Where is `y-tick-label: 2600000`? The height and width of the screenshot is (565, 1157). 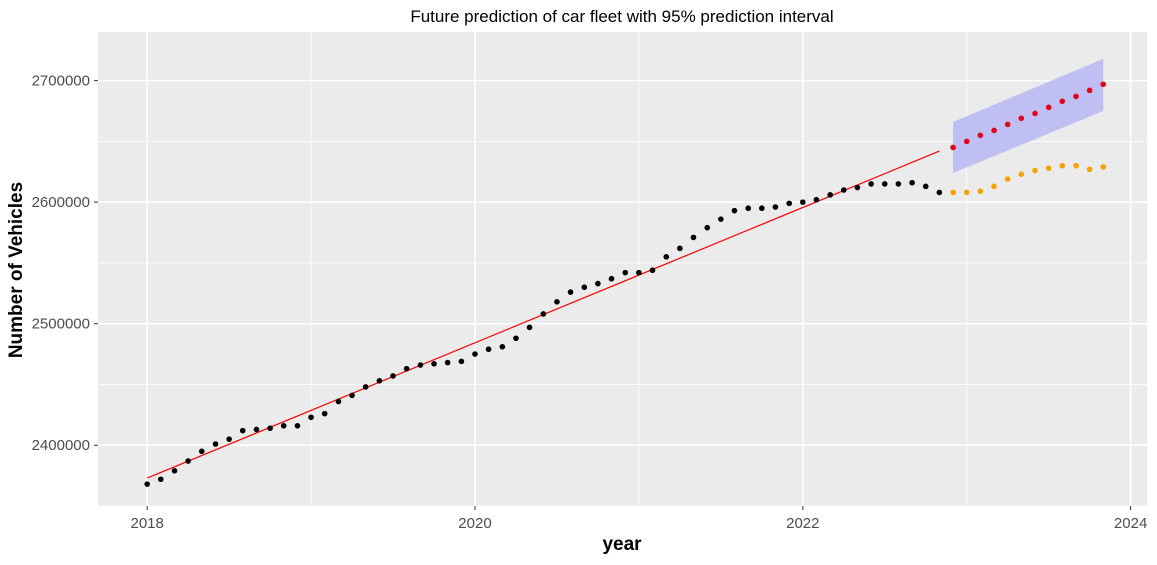
y-tick-label: 2600000 is located at coordinates (61, 202).